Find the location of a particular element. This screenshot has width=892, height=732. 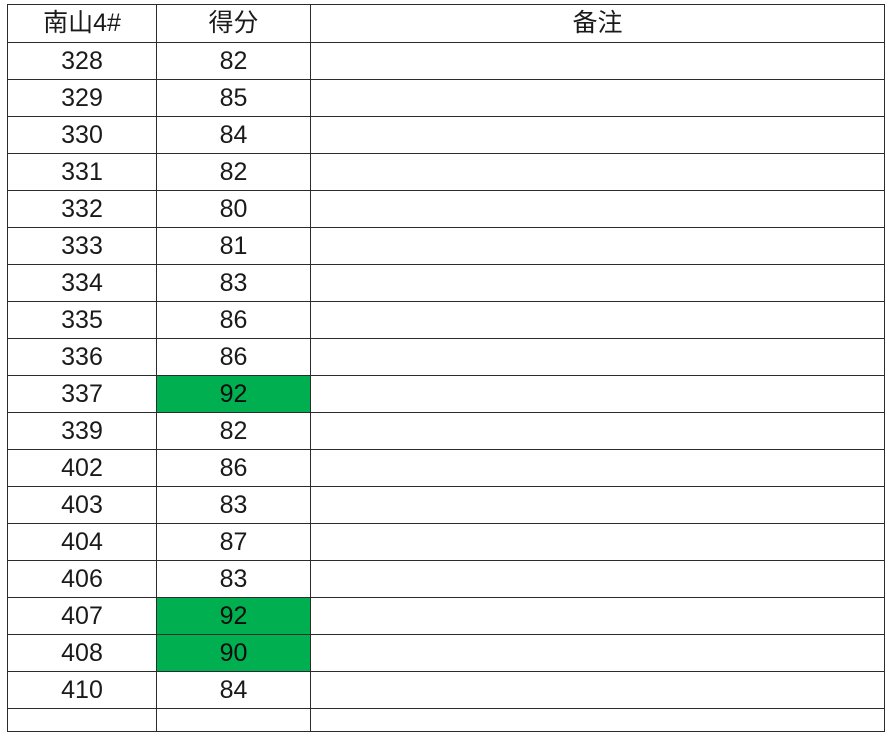

table-row: 410 84 is located at coordinates (446, 690).